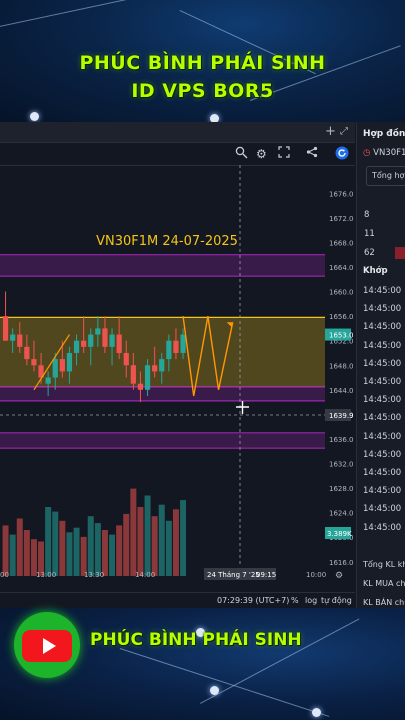 Image resolution: width=405 pixels, height=720 pixels. Describe the element at coordinates (341, 317) in the screenshot. I see `price-tick-label: 1656.0` at that location.